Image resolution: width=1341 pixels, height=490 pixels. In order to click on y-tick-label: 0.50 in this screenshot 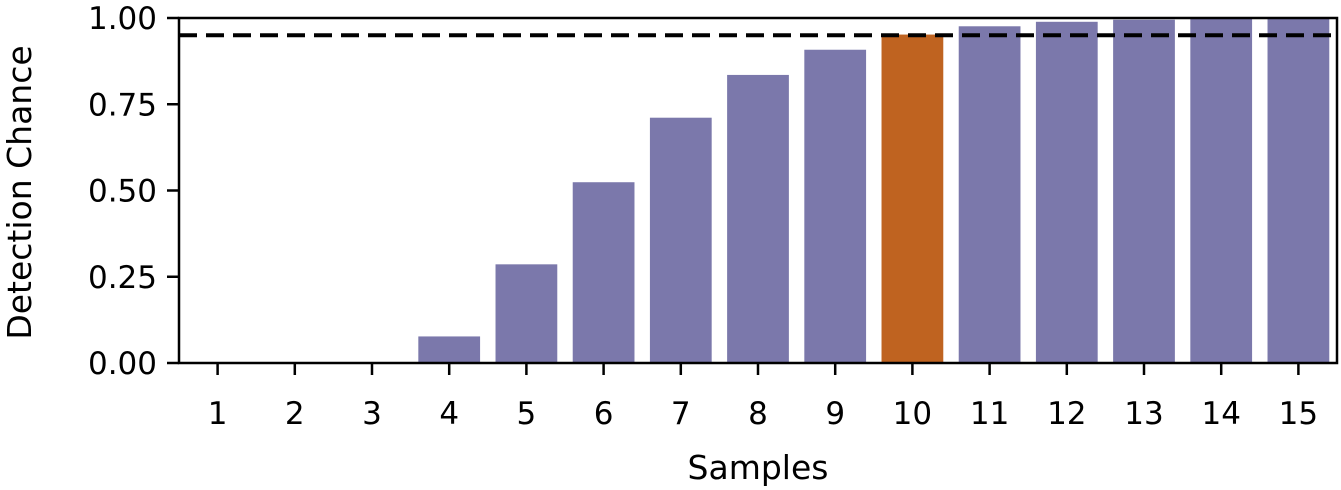, I will do `click(122, 192)`.